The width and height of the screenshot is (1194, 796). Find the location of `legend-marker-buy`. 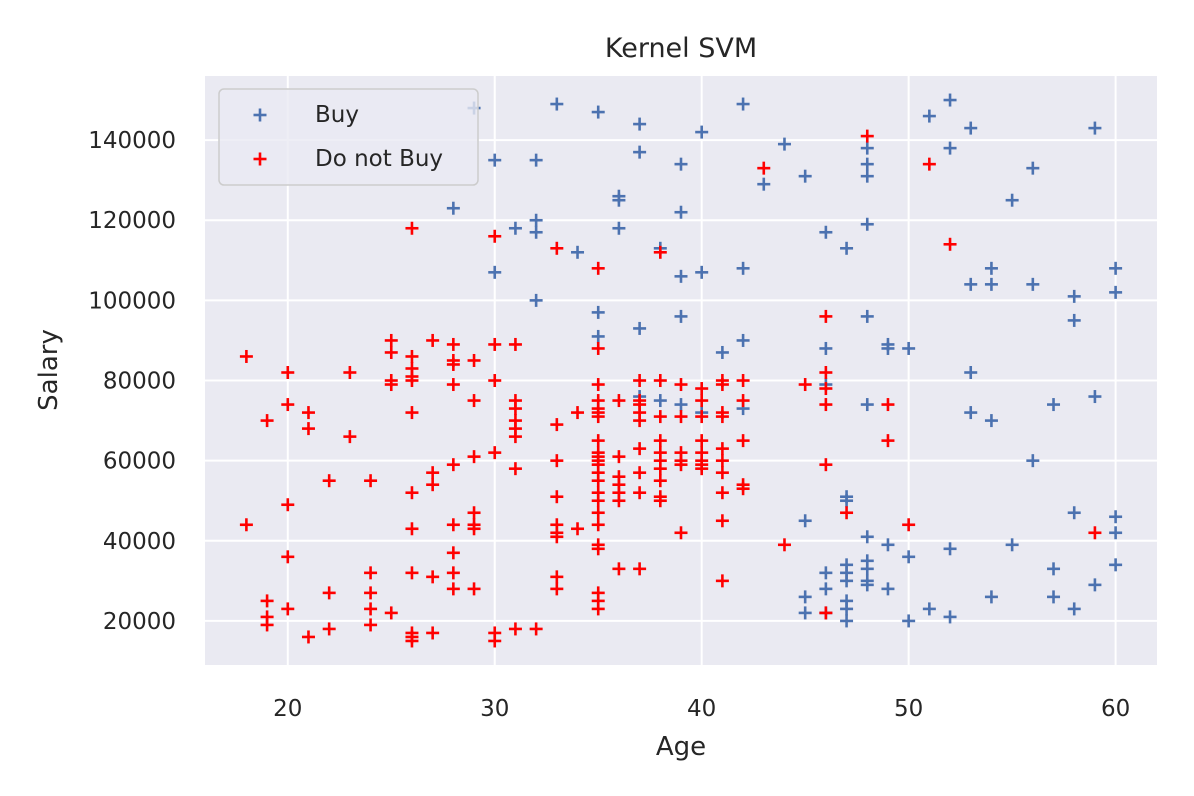

legend-marker-buy is located at coordinates (260, 115).